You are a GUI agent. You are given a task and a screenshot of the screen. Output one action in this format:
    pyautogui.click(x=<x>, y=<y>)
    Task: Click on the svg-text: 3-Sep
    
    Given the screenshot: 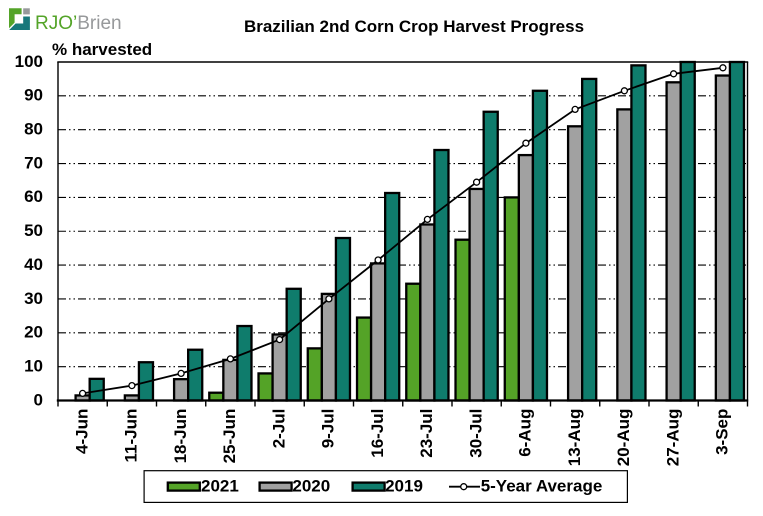 What is the action you would take?
    pyautogui.click(x=722, y=432)
    